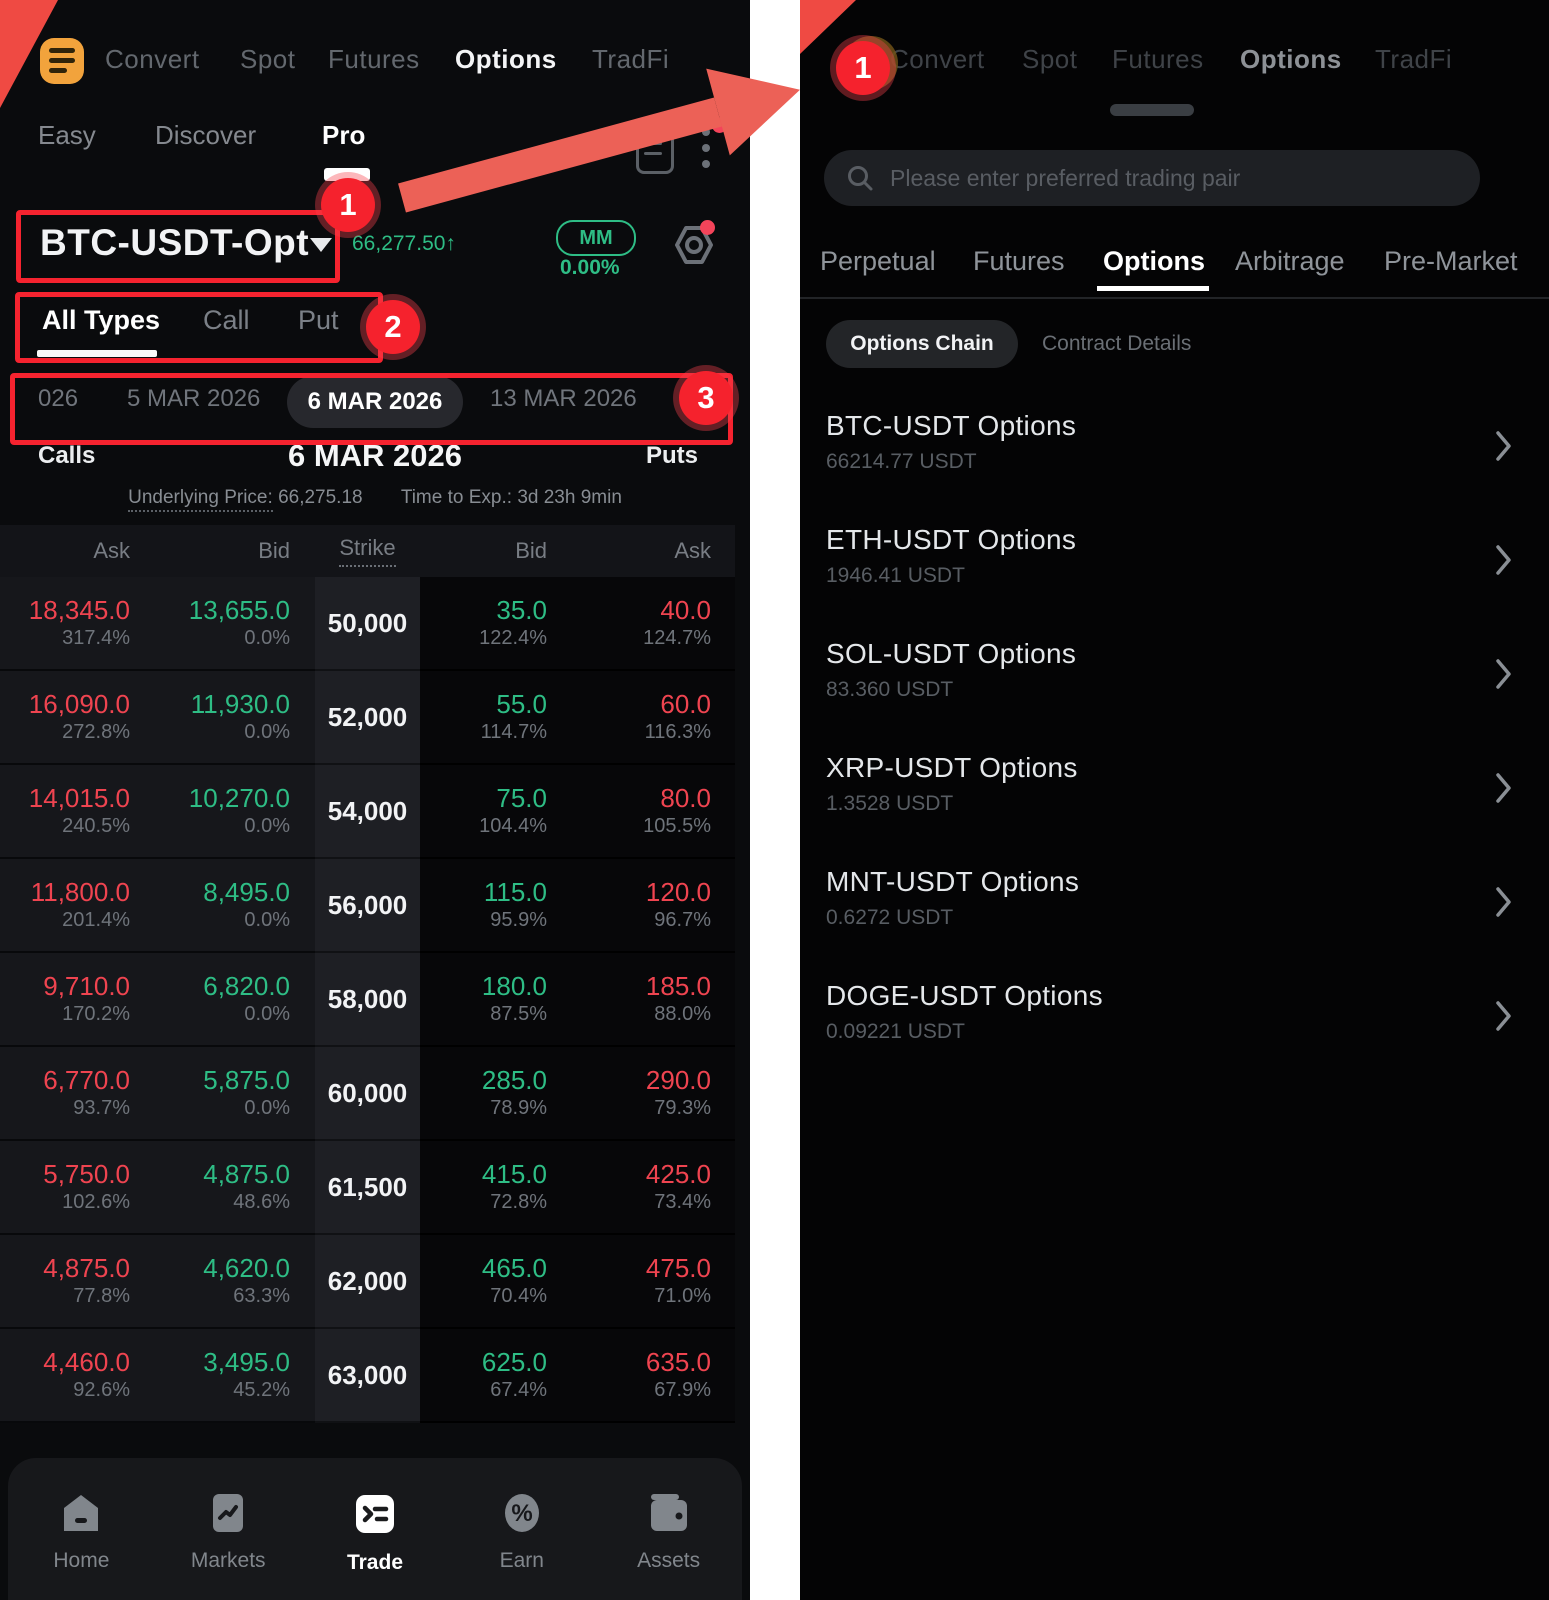 The width and height of the screenshot is (1549, 1600). What do you see at coordinates (498, 1094) in the screenshot?
I see `put-bid-cell: 285.0 78.9%` at bounding box center [498, 1094].